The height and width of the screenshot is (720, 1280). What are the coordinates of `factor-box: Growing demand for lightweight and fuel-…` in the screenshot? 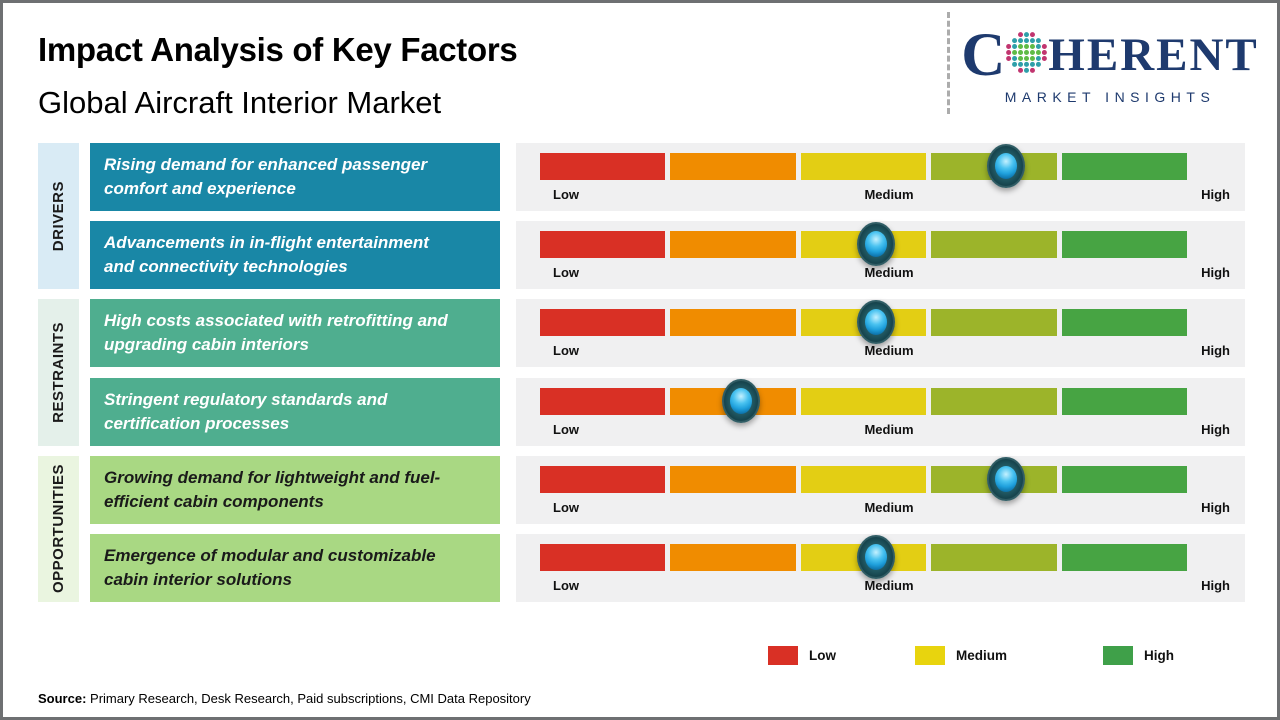 It's located at (295, 490).